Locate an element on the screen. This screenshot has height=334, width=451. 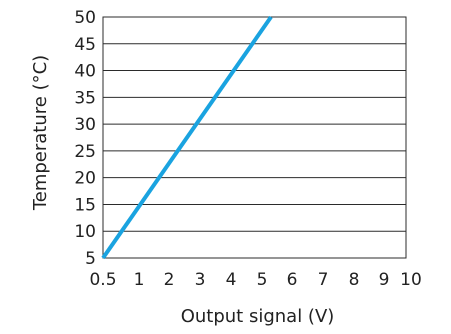
x-tick-labels: 0.5 1 2 3 4 5 6 7 8 9 10 is located at coordinates (255, 280).